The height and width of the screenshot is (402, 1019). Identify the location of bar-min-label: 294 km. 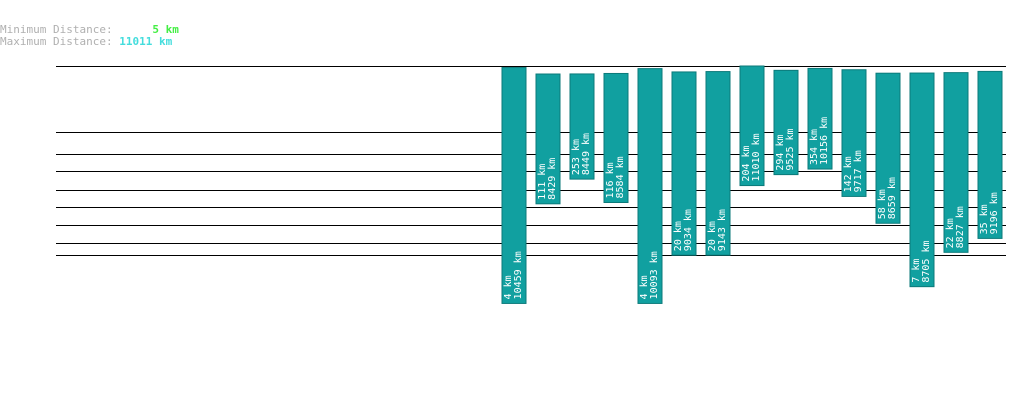
(780, 152).